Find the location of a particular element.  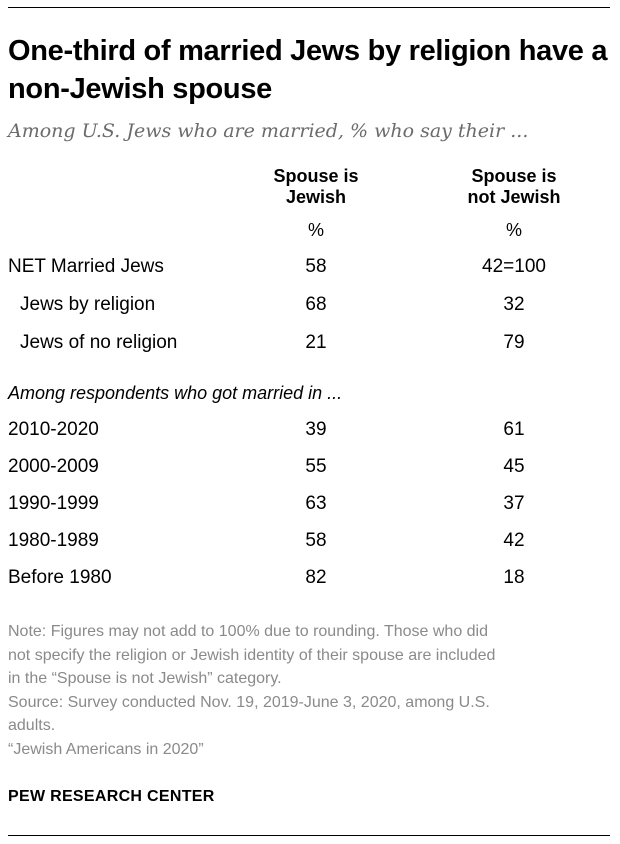

top-rule is located at coordinates (309, 7).